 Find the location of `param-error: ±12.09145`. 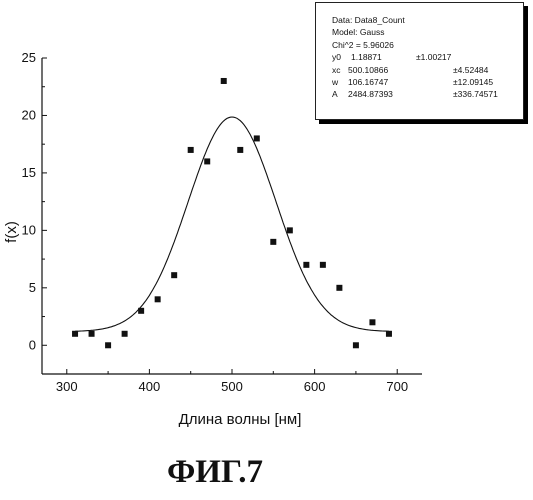

param-error: ±12.09145 is located at coordinates (473, 82).